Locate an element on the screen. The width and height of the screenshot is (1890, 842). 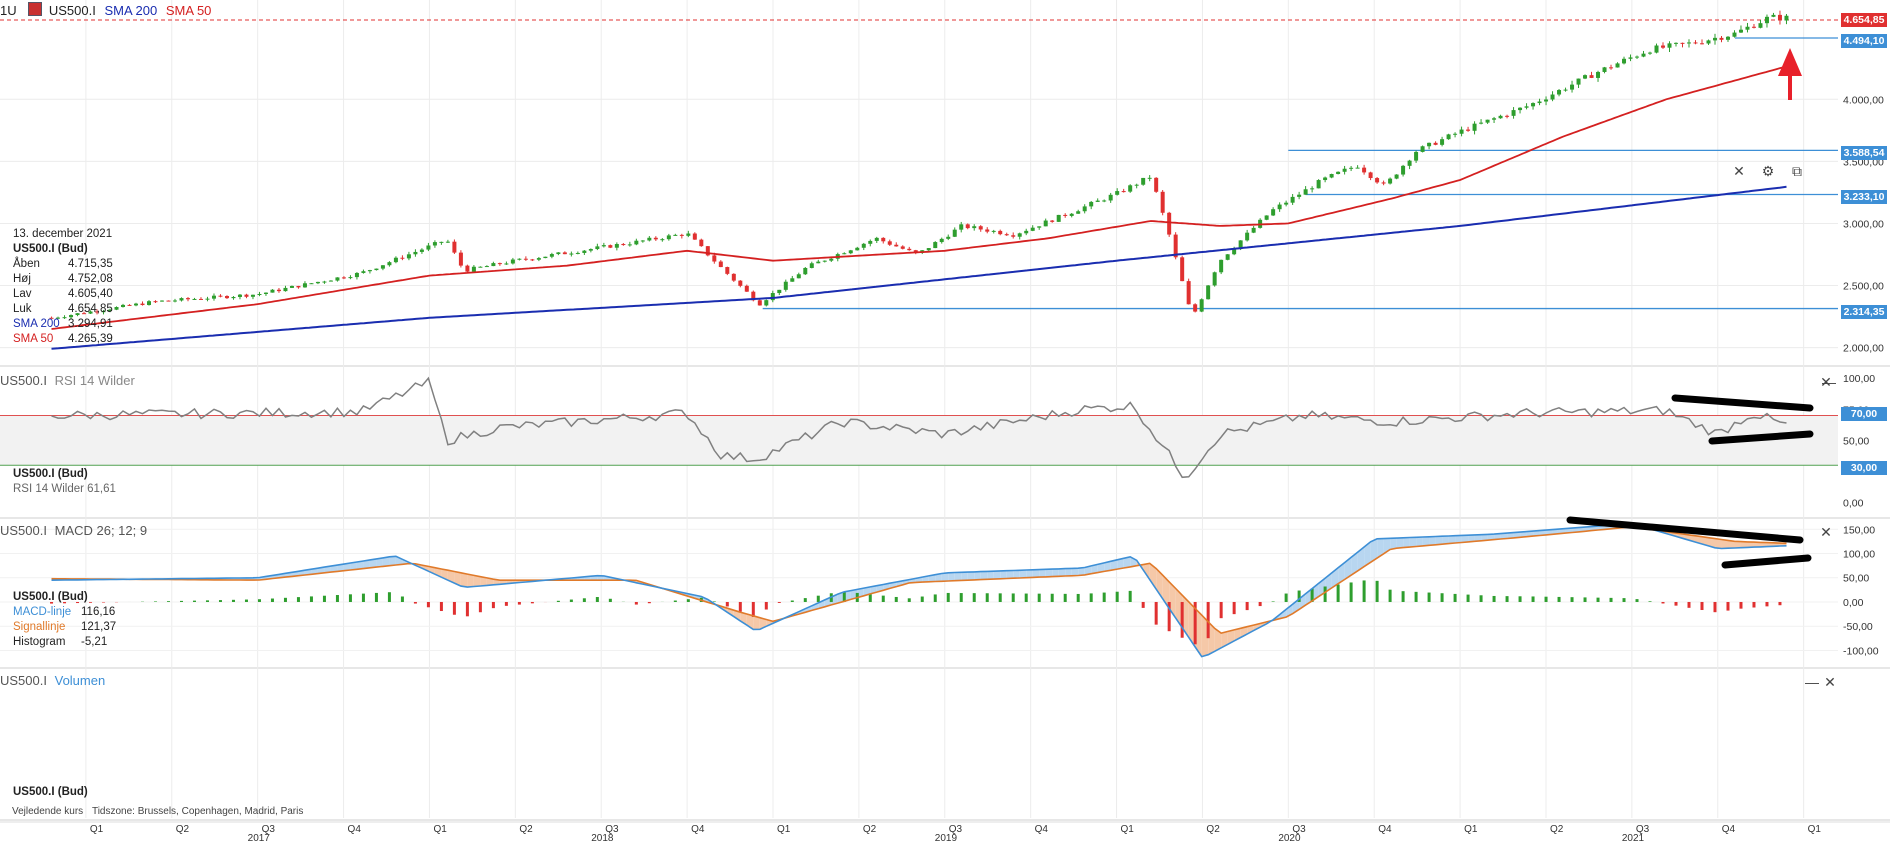
rsi-indicator-label: RSI 14 Wilder is located at coordinates (94, 380).